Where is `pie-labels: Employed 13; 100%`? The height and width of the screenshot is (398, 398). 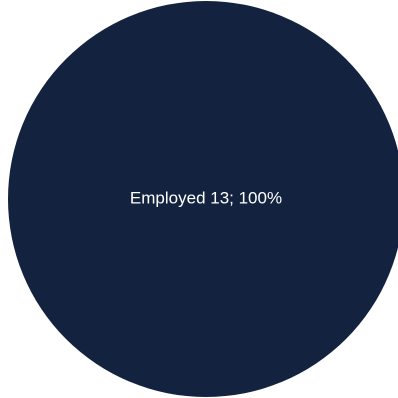
pie-labels: Employed 13; 100% is located at coordinates (206, 197).